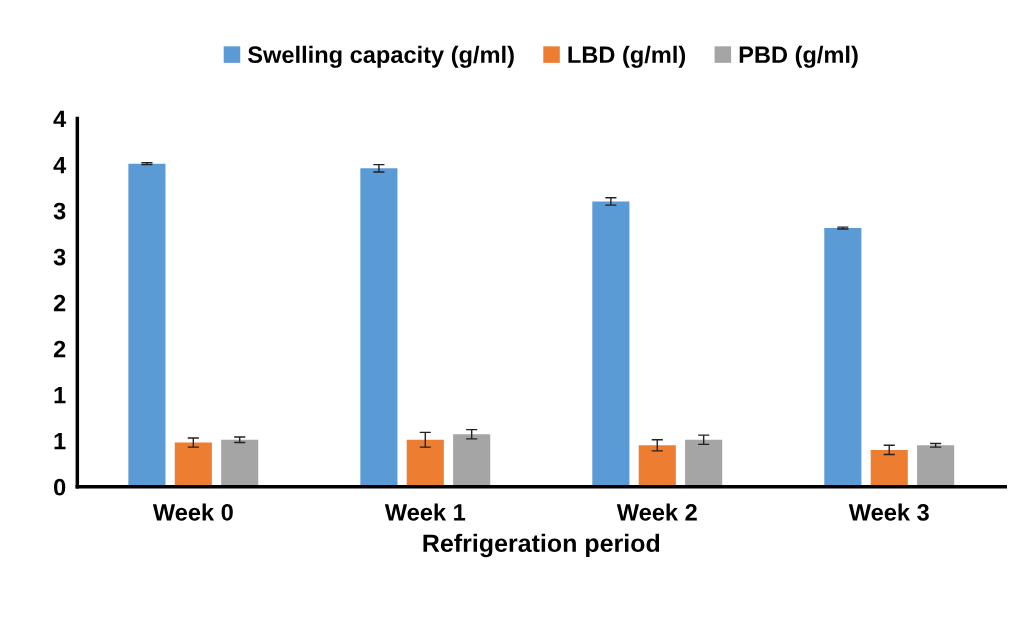 The image size is (1031, 624). What do you see at coordinates (798, 56) in the screenshot?
I see `legend-label: PBD (g/ml)` at bounding box center [798, 56].